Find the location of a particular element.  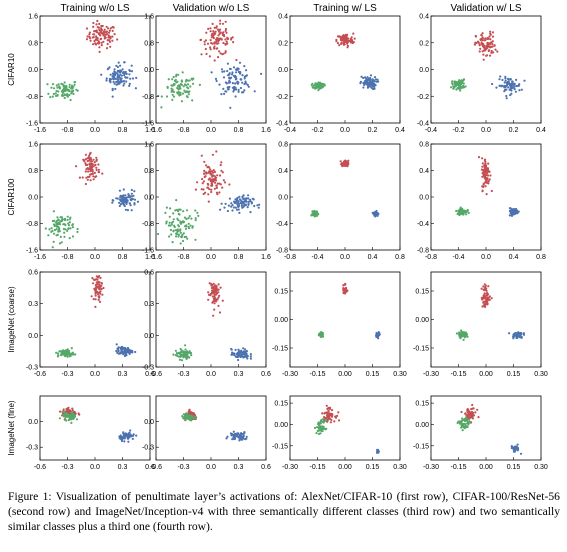

x-tick-label: 0.2 is located at coordinates (514, 130).